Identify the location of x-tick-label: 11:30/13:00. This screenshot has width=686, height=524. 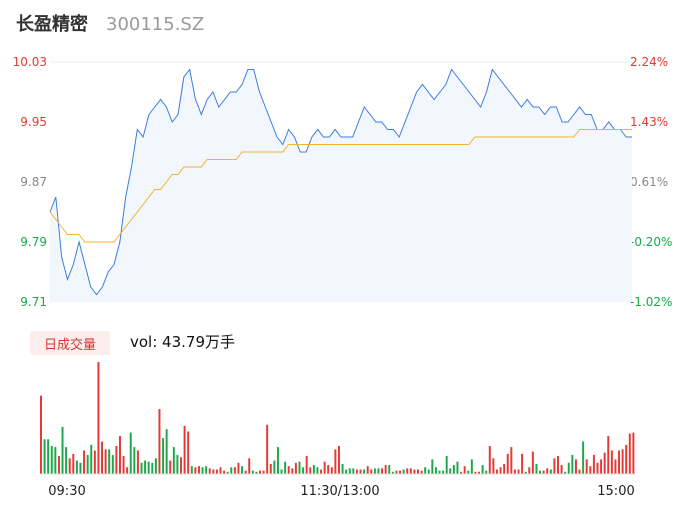
(339, 491).